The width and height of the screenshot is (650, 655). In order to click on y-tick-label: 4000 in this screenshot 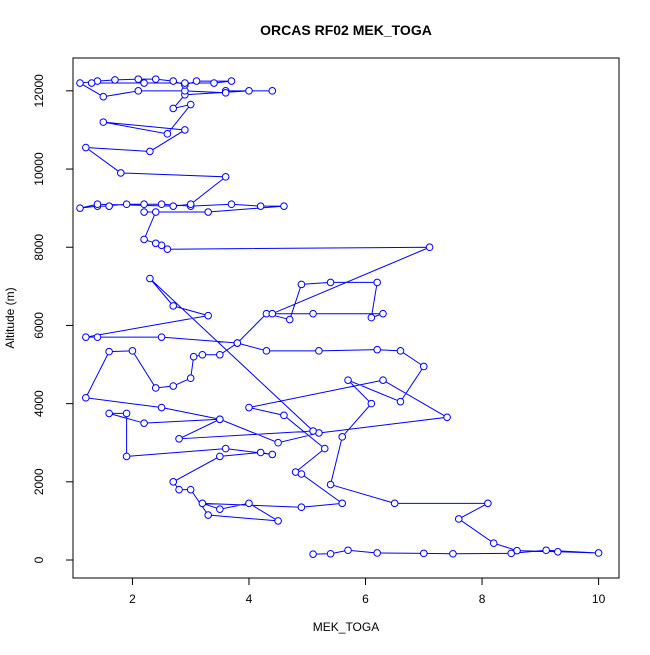, I will do `click(39, 403)`.